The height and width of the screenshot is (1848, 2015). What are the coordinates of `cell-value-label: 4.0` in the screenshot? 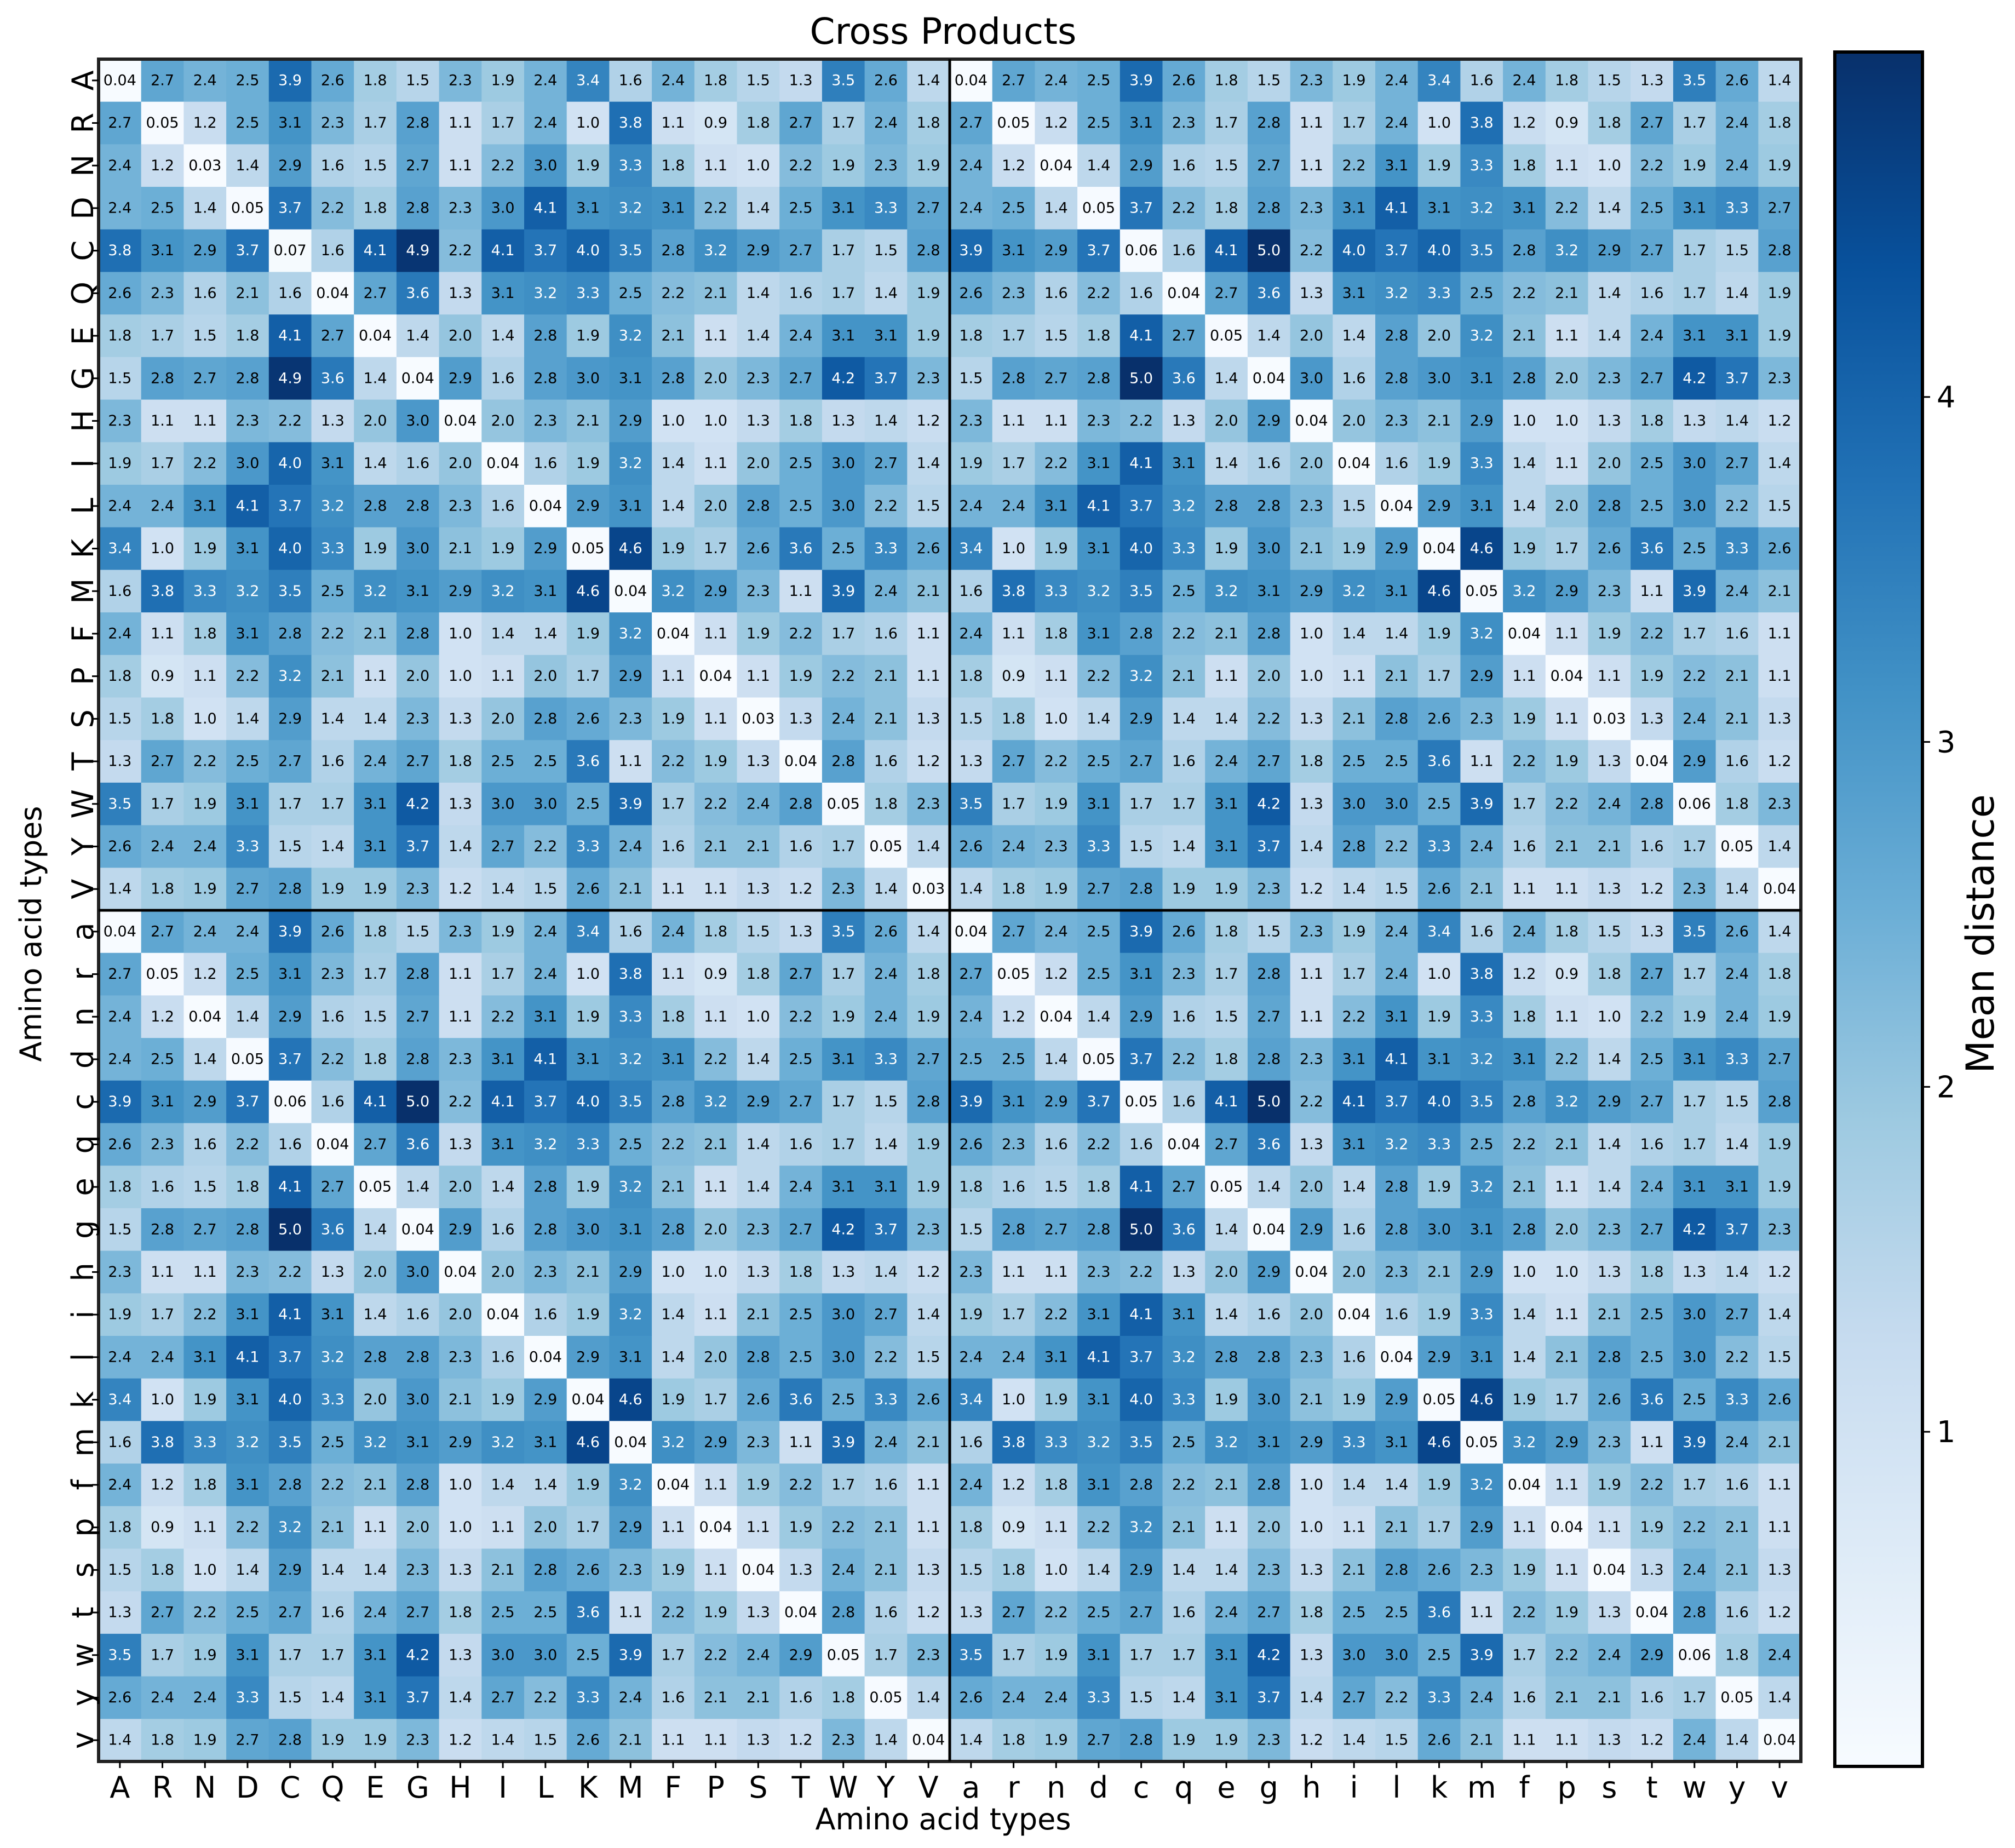 It's located at (290, 464).